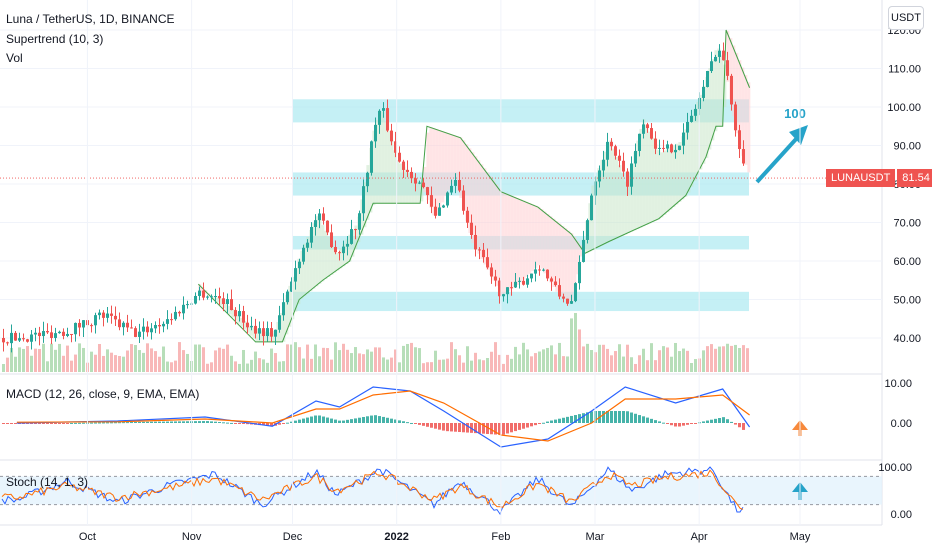 The image size is (932, 550). I want to click on stoch-k-line, so click(372, 491).